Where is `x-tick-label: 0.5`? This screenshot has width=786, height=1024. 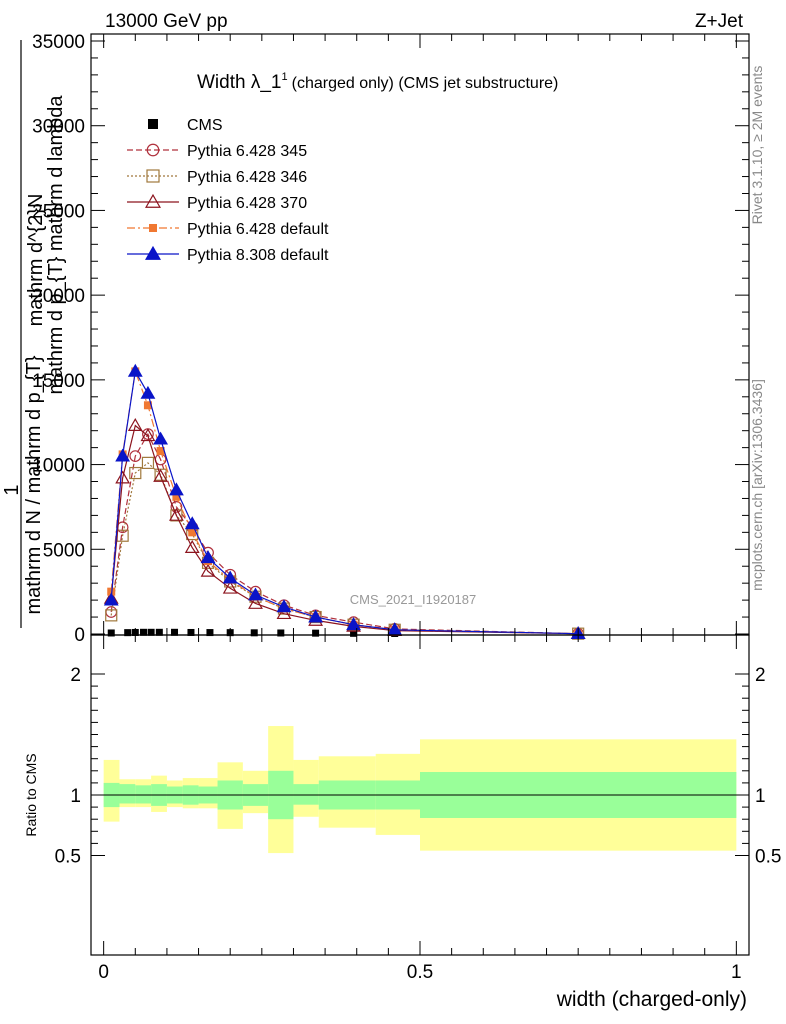 x-tick-label: 0.5 is located at coordinates (420, 972).